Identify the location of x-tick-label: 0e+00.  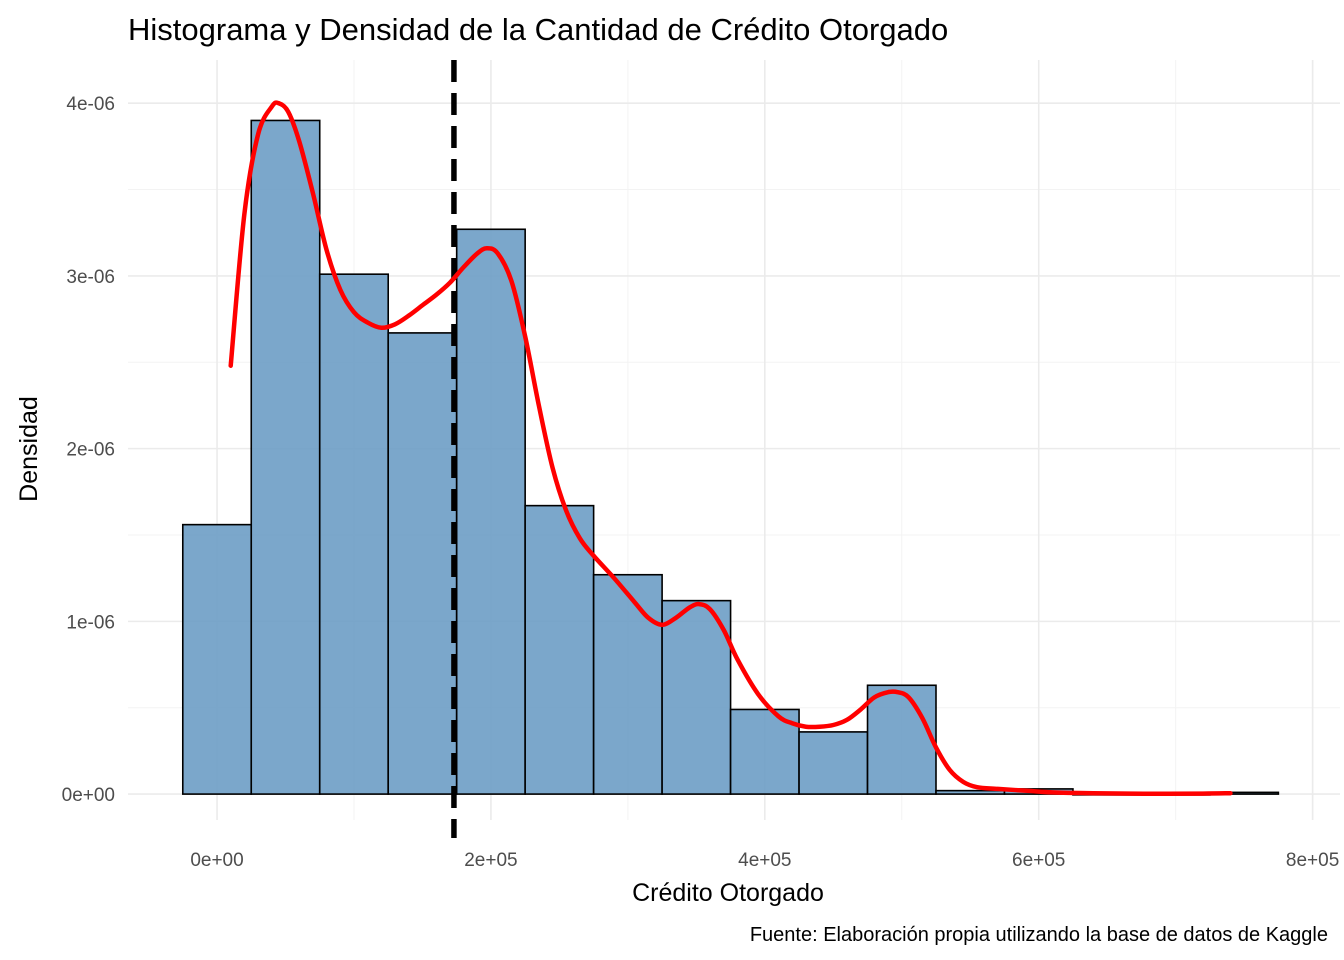
(216, 860).